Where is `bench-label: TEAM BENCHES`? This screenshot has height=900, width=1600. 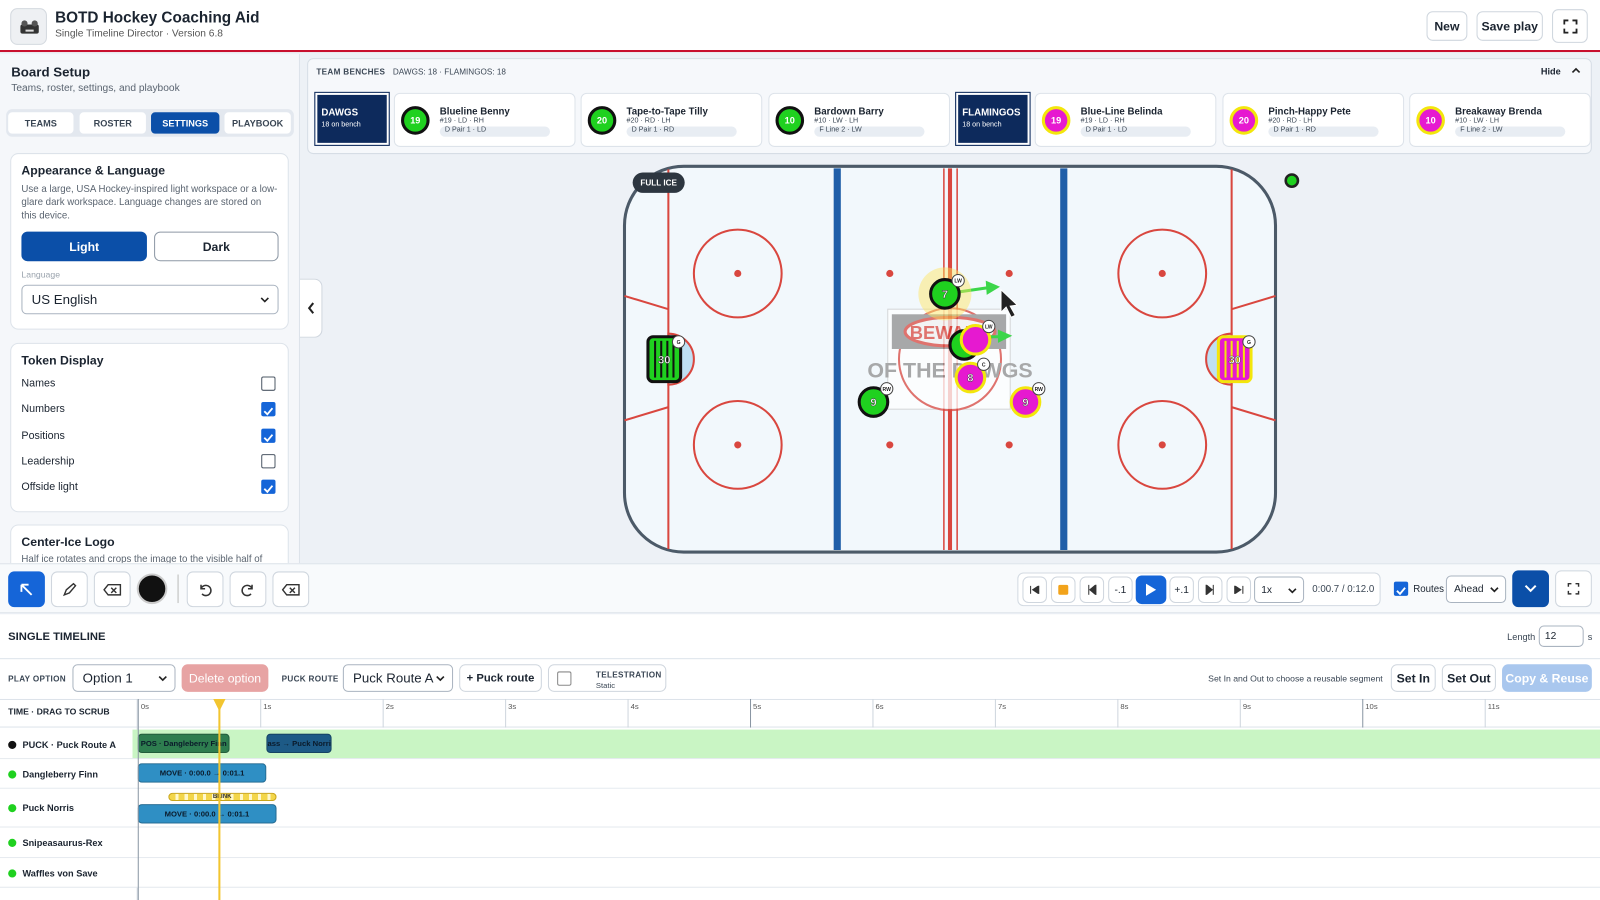
bench-label: TEAM BENCHES is located at coordinates (351, 72).